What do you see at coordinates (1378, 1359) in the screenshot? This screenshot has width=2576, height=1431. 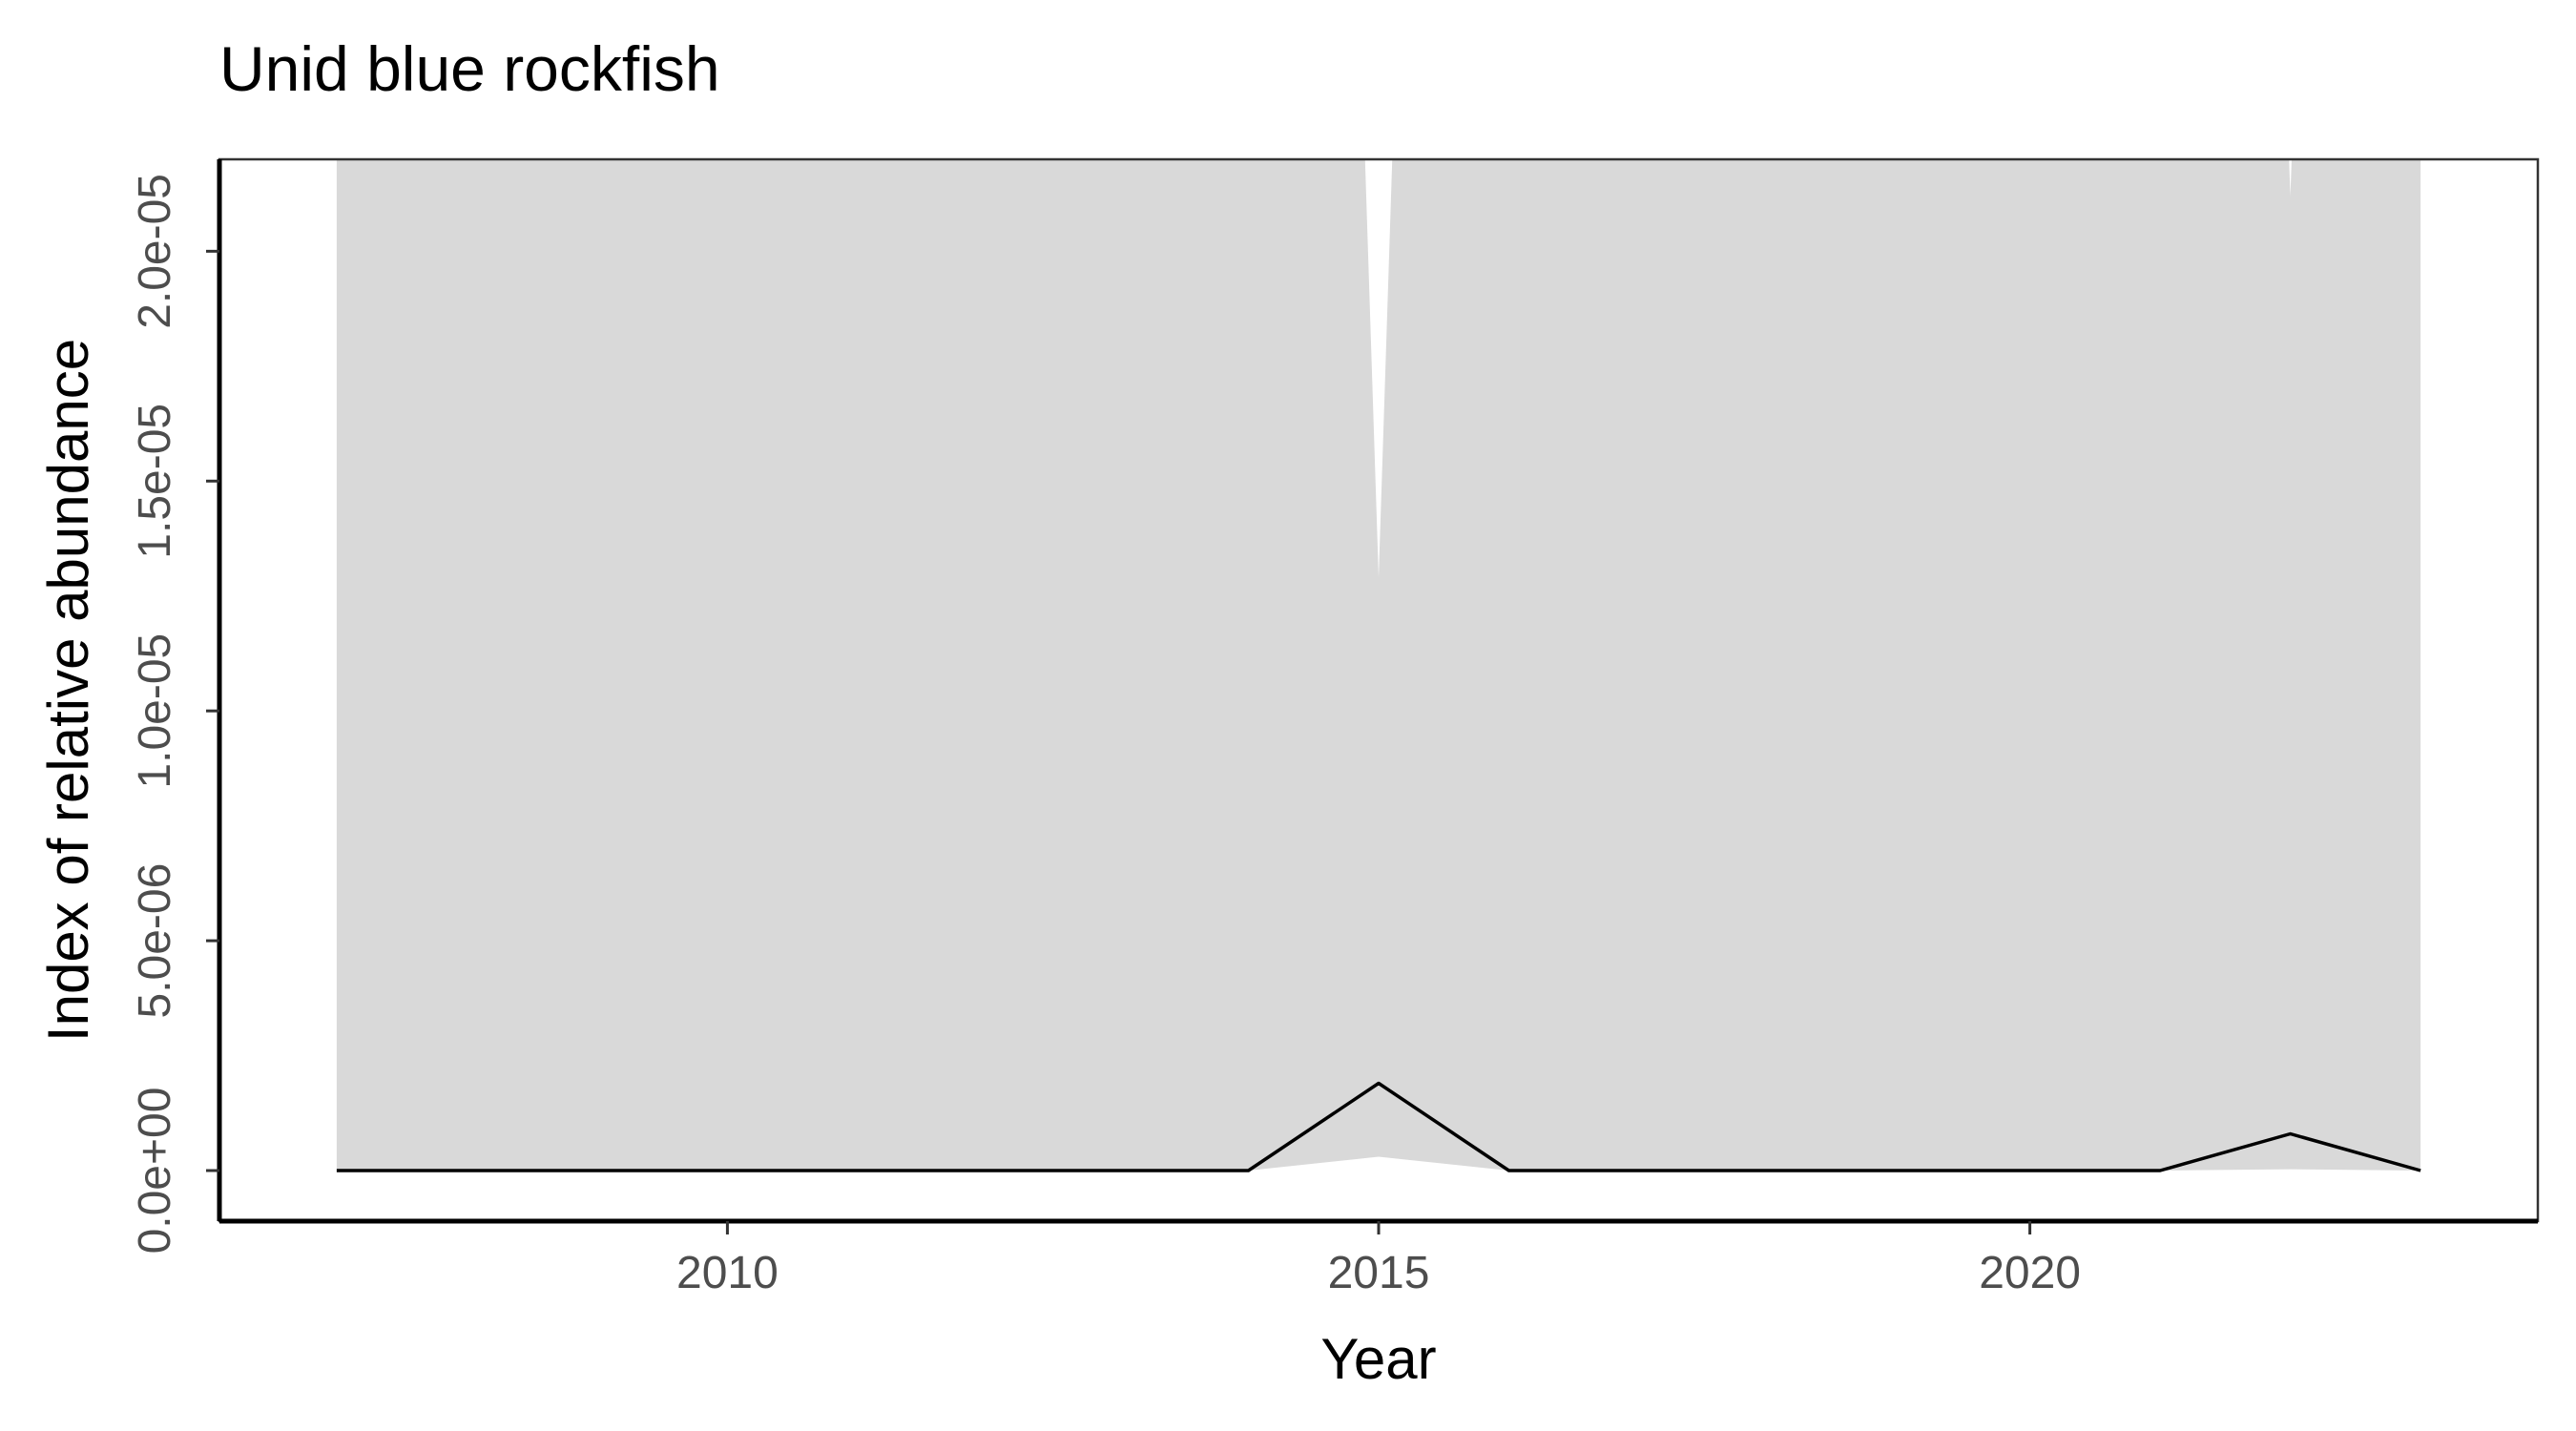 I see `x-axis-title: Year` at bounding box center [1378, 1359].